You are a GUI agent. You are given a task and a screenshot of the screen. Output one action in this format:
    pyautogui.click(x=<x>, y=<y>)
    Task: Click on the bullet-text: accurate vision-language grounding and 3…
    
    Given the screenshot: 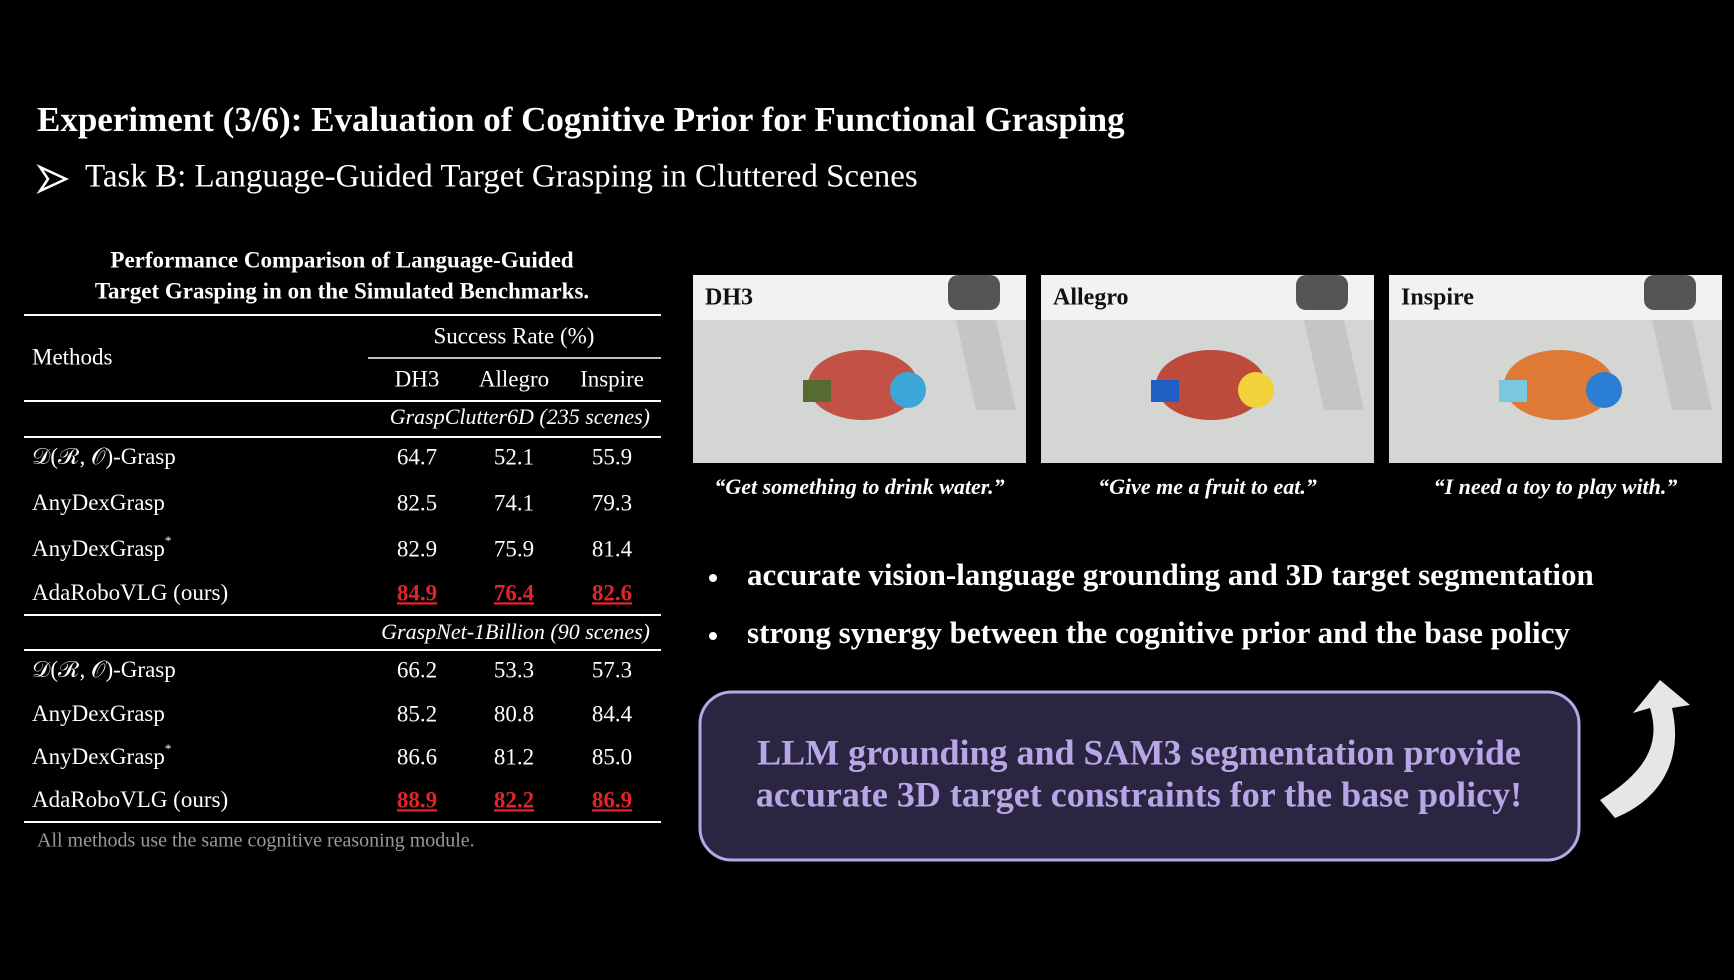 What is the action you would take?
    pyautogui.click(x=1170, y=574)
    